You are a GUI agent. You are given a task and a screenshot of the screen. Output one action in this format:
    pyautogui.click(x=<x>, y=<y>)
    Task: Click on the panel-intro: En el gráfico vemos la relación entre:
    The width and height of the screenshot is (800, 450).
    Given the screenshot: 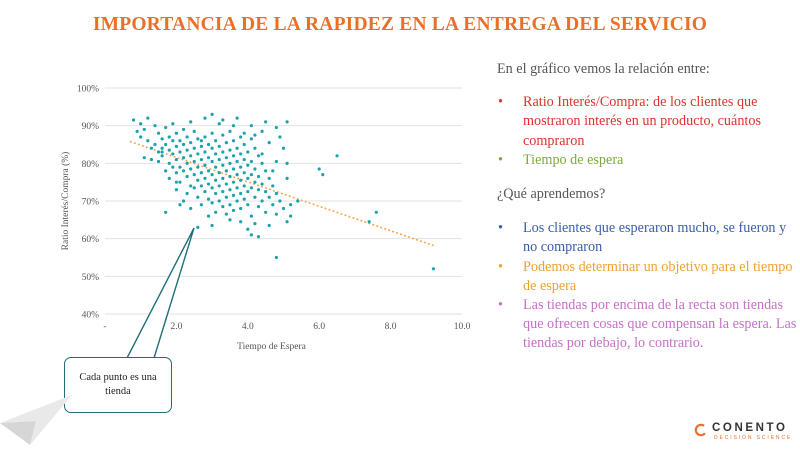 What is the action you would take?
    pyautogui.click(x=603, y=69)
    